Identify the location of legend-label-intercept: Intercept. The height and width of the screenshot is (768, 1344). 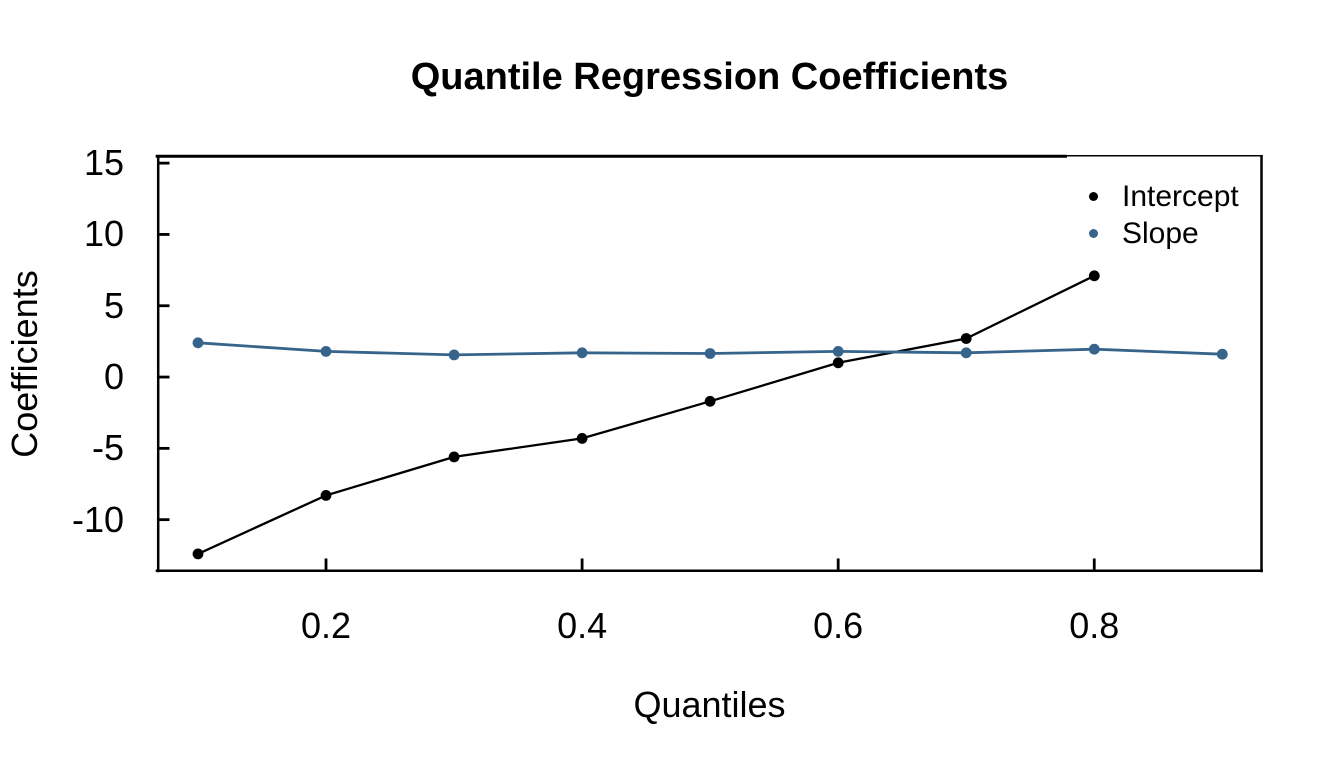
(1180, 196).